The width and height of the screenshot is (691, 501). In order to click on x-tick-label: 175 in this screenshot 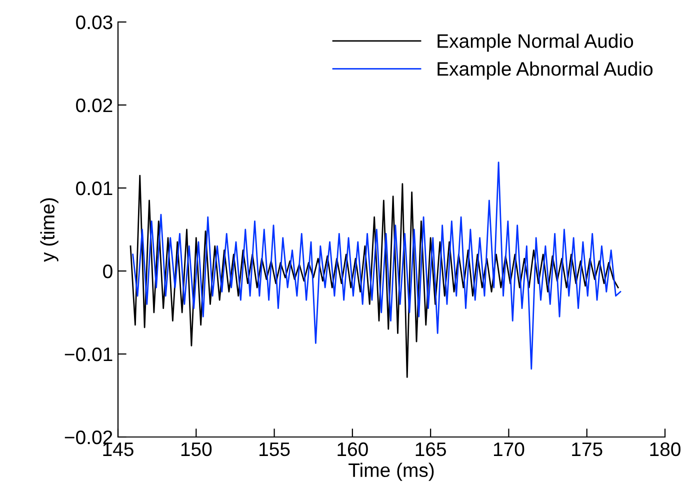, I will do `click(587, 449)`.